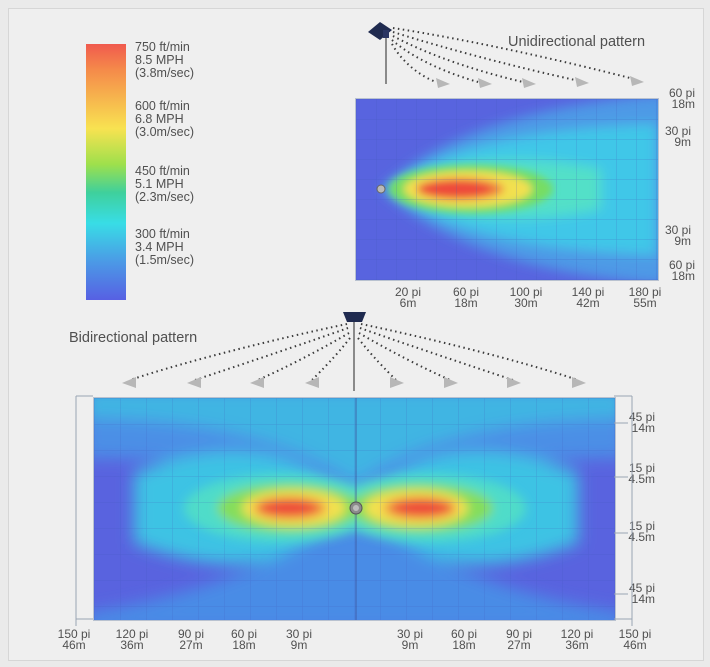 The image size is (710, 667). What do you see at coordinates (132, 639) in the screenshot?
I see `bi-x-tick-2: 120 pi 36m` at bounding box center [132, 639].